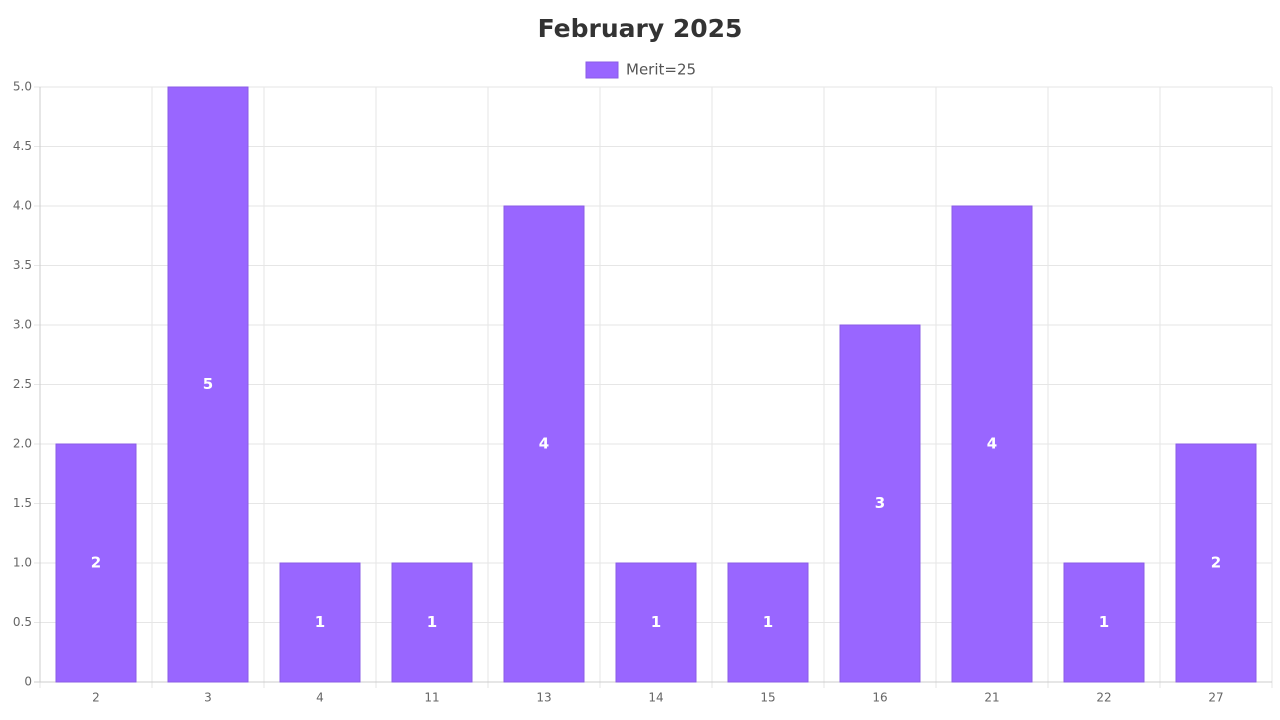 The width and height of the screenshot is (1280, 720). Describe the element at coordinates (991, 698) in the screenshot. I see `x-tick-label: 21` at that location.